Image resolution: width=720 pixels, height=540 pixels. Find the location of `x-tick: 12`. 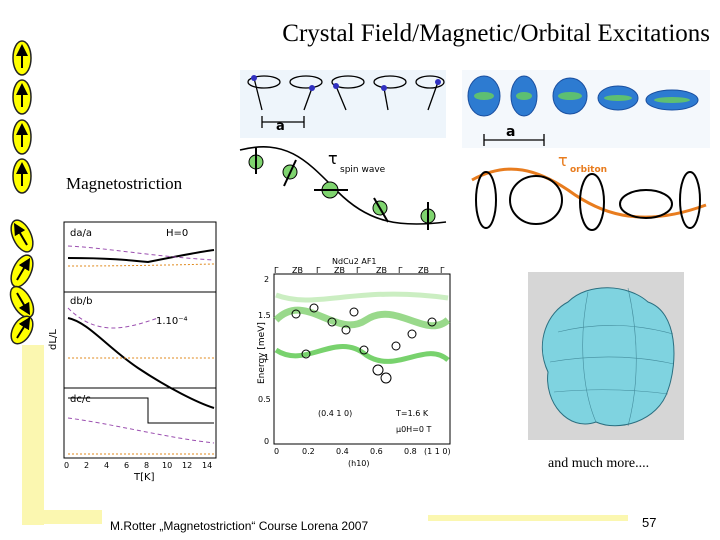

x-tick: 12 is located at coordinates (187, 465).